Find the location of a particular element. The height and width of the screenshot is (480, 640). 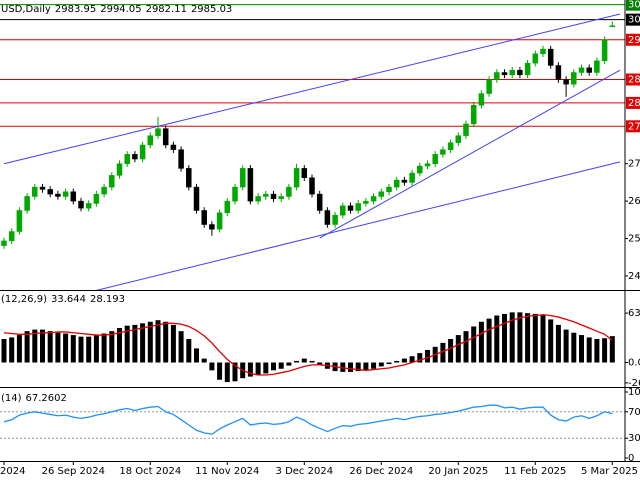

macd-panel is located at coordinates (308, 347).